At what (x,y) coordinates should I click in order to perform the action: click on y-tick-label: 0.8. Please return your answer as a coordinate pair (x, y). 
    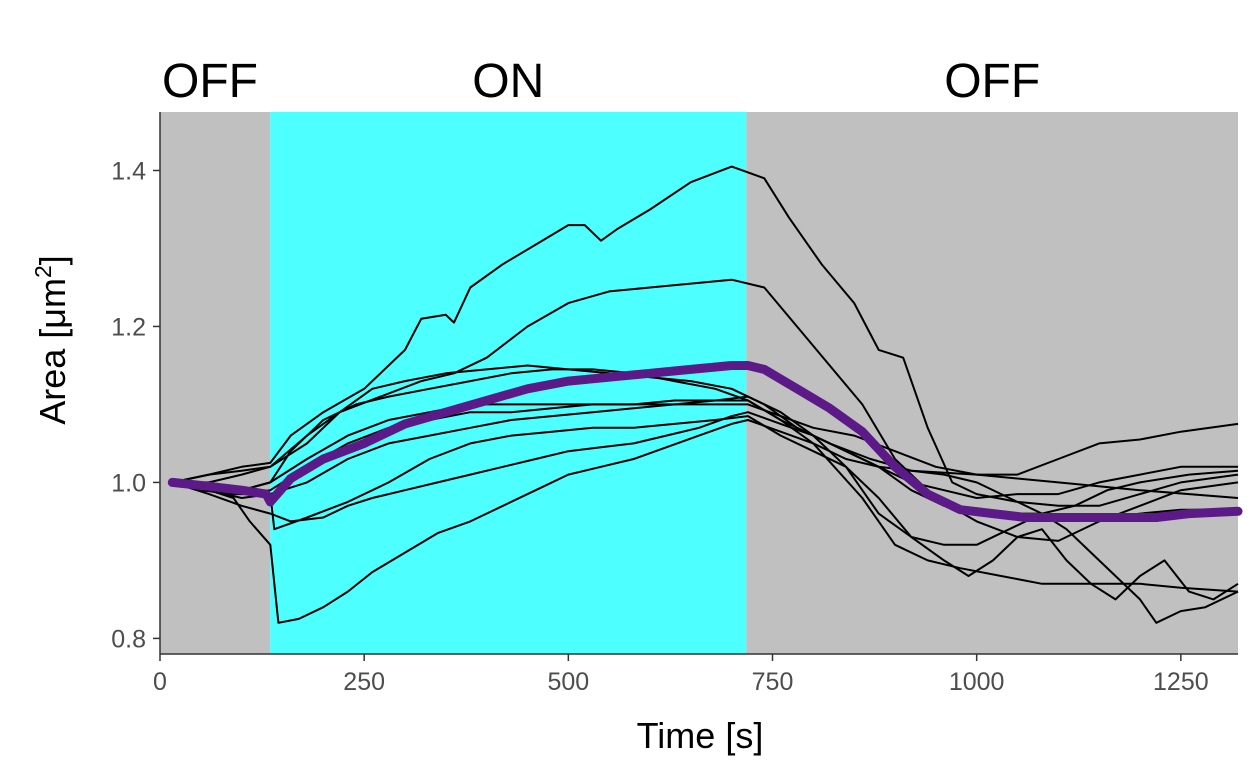
    Looking at the image, I should click on (128, 639).